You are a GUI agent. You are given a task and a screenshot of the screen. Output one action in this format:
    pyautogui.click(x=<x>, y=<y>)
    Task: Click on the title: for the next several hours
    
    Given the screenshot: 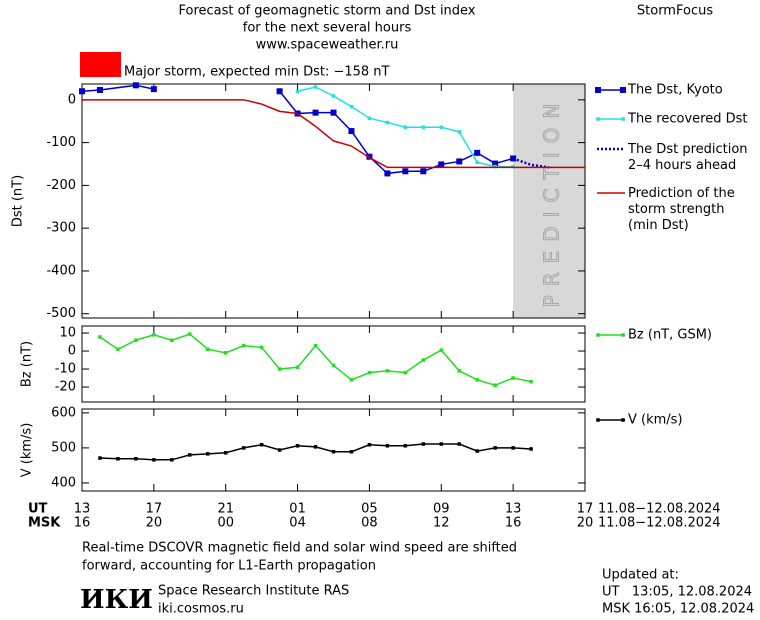 What is the action you would take?
    pyautogui.click(x=327, y=28)
    